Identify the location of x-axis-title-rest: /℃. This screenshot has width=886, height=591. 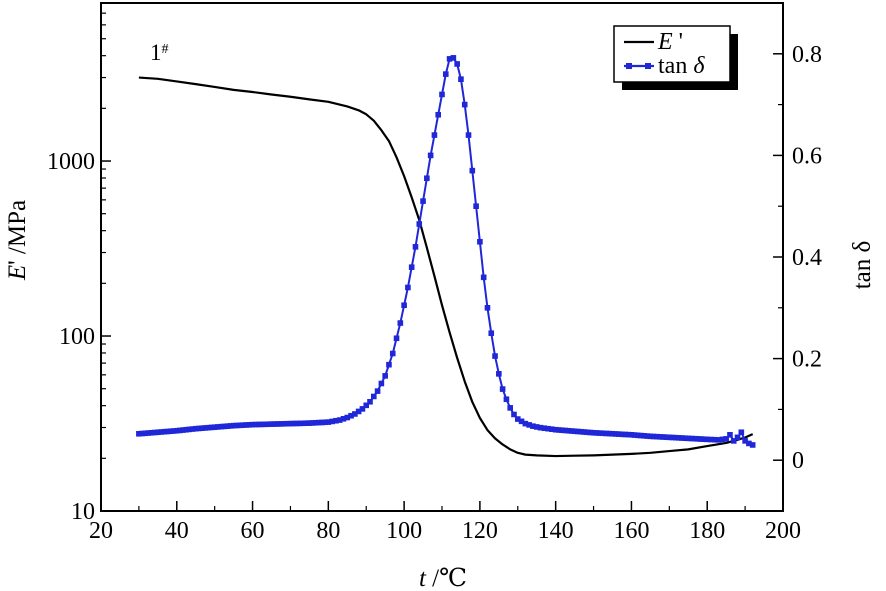
(446, 578).